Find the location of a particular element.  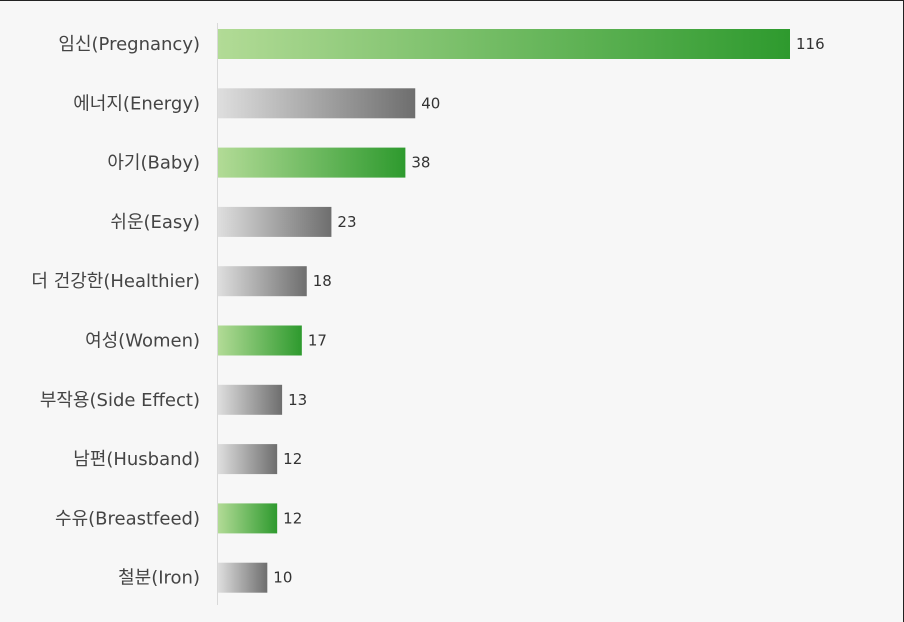

category-label: 남편(Husband) is located at coordinates (136, 459).